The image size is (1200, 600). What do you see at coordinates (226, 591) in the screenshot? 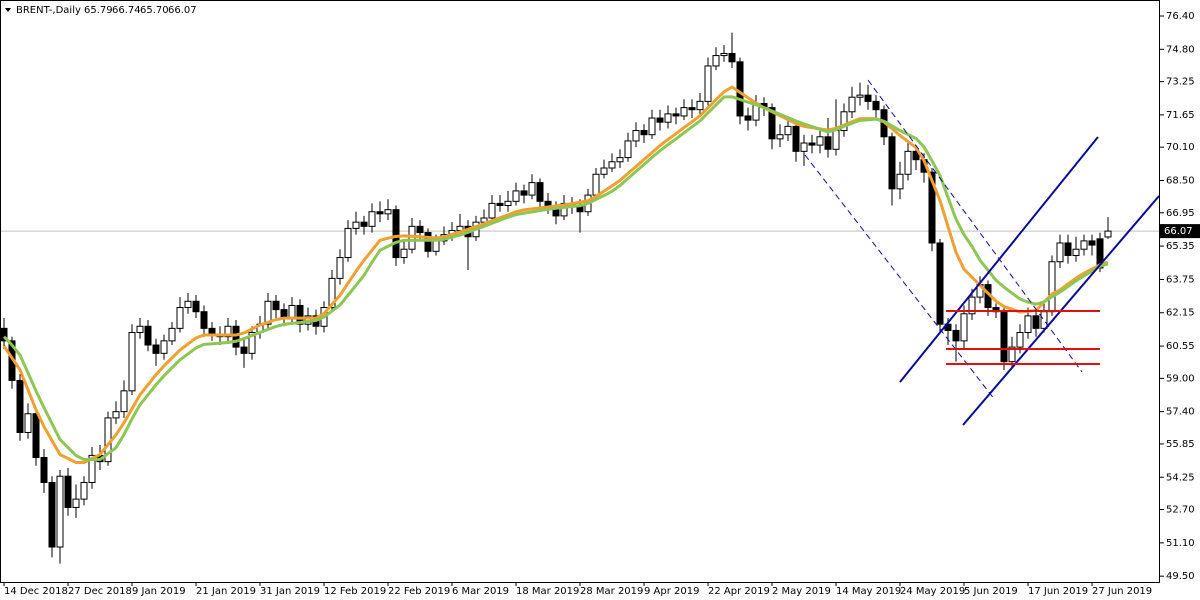
I see `x-tick-label: 21 Jan 2019` at bounding box center [226, 591].